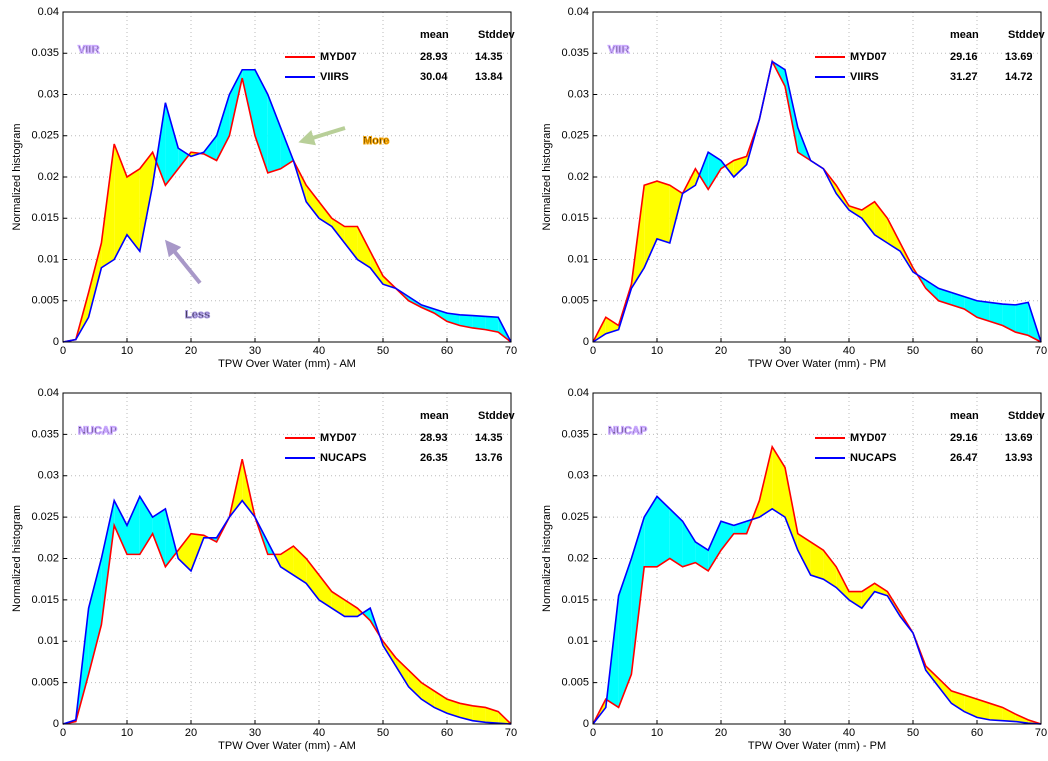 The height and width of the screenshot is (761, 1048). I want to click on y-tick-label: 0.01, so click(48, 259).